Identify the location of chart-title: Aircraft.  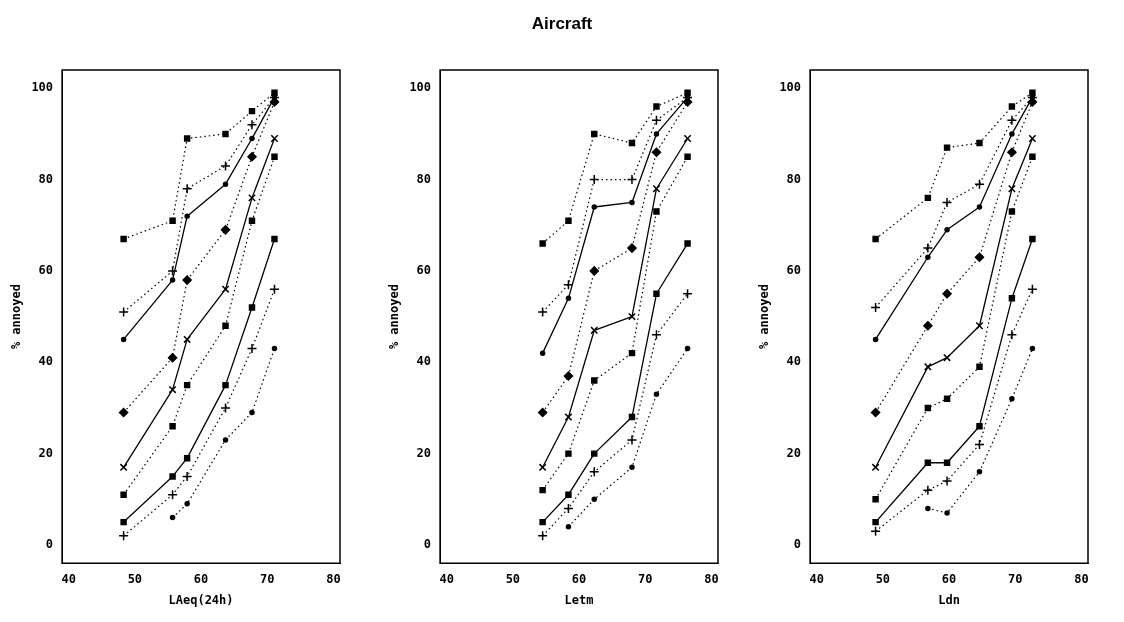
(562, 24).